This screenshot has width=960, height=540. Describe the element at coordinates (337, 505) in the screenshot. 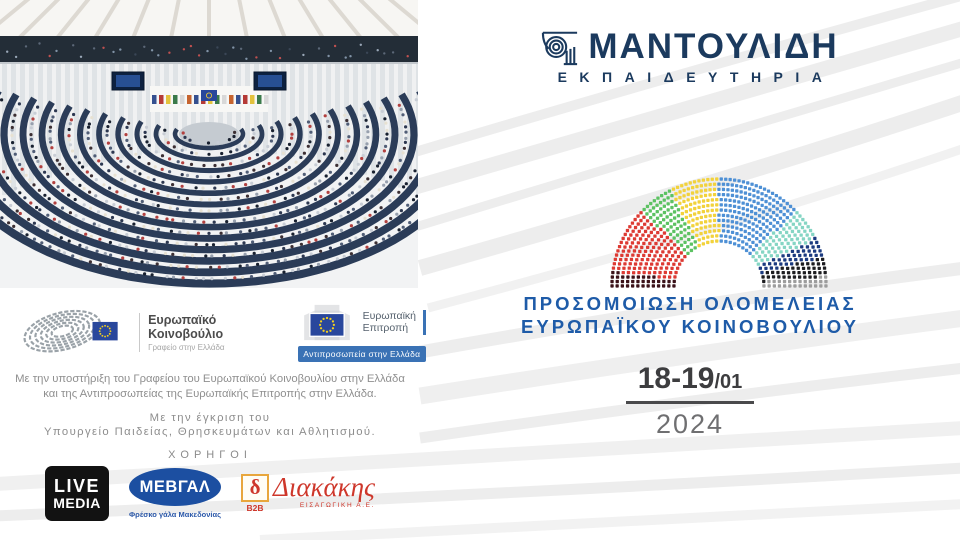

I see `diakakis-subtitle: ΕΙΣΑΓΩΓΙΚΗ Α.Ε.` at that location.